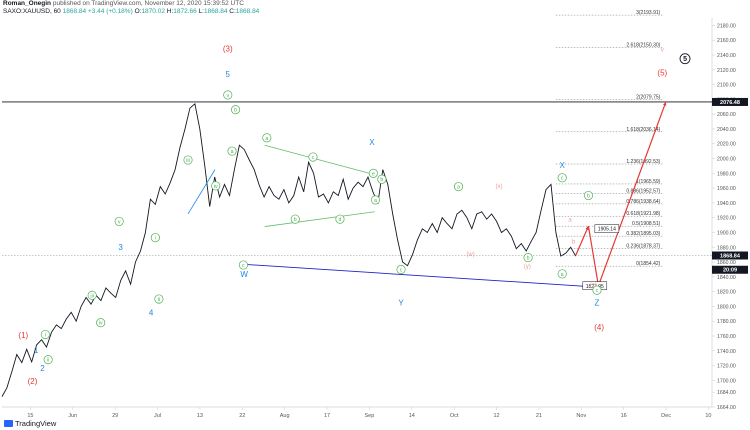 The height and width of the screenshot is (430, 750). What do you see at coordinates (421, 275) in the screenshot?
I see `lower-channel-line` at bounding box center [421, 275].